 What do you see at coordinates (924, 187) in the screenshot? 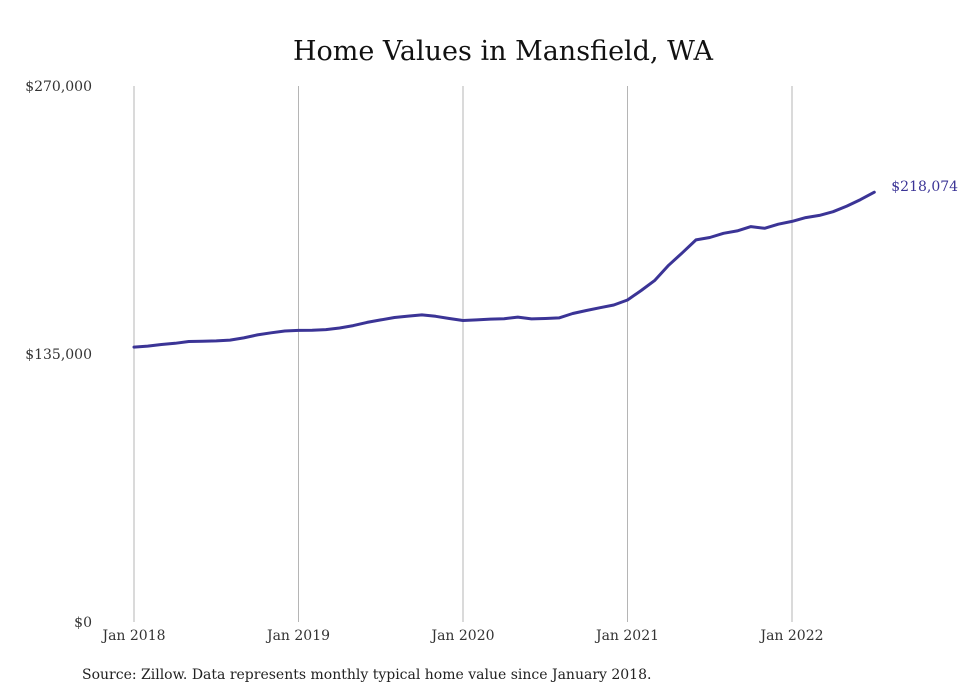
I see `end-value-label: $218,074` at bounding box center [924, 187].